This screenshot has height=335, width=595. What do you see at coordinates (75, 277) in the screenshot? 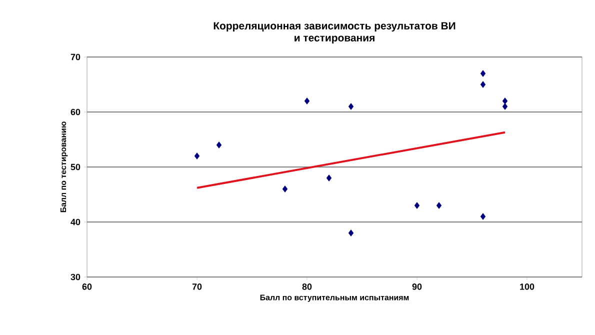
I see `y-tick-label: 30` at bounding box center [75, 277].